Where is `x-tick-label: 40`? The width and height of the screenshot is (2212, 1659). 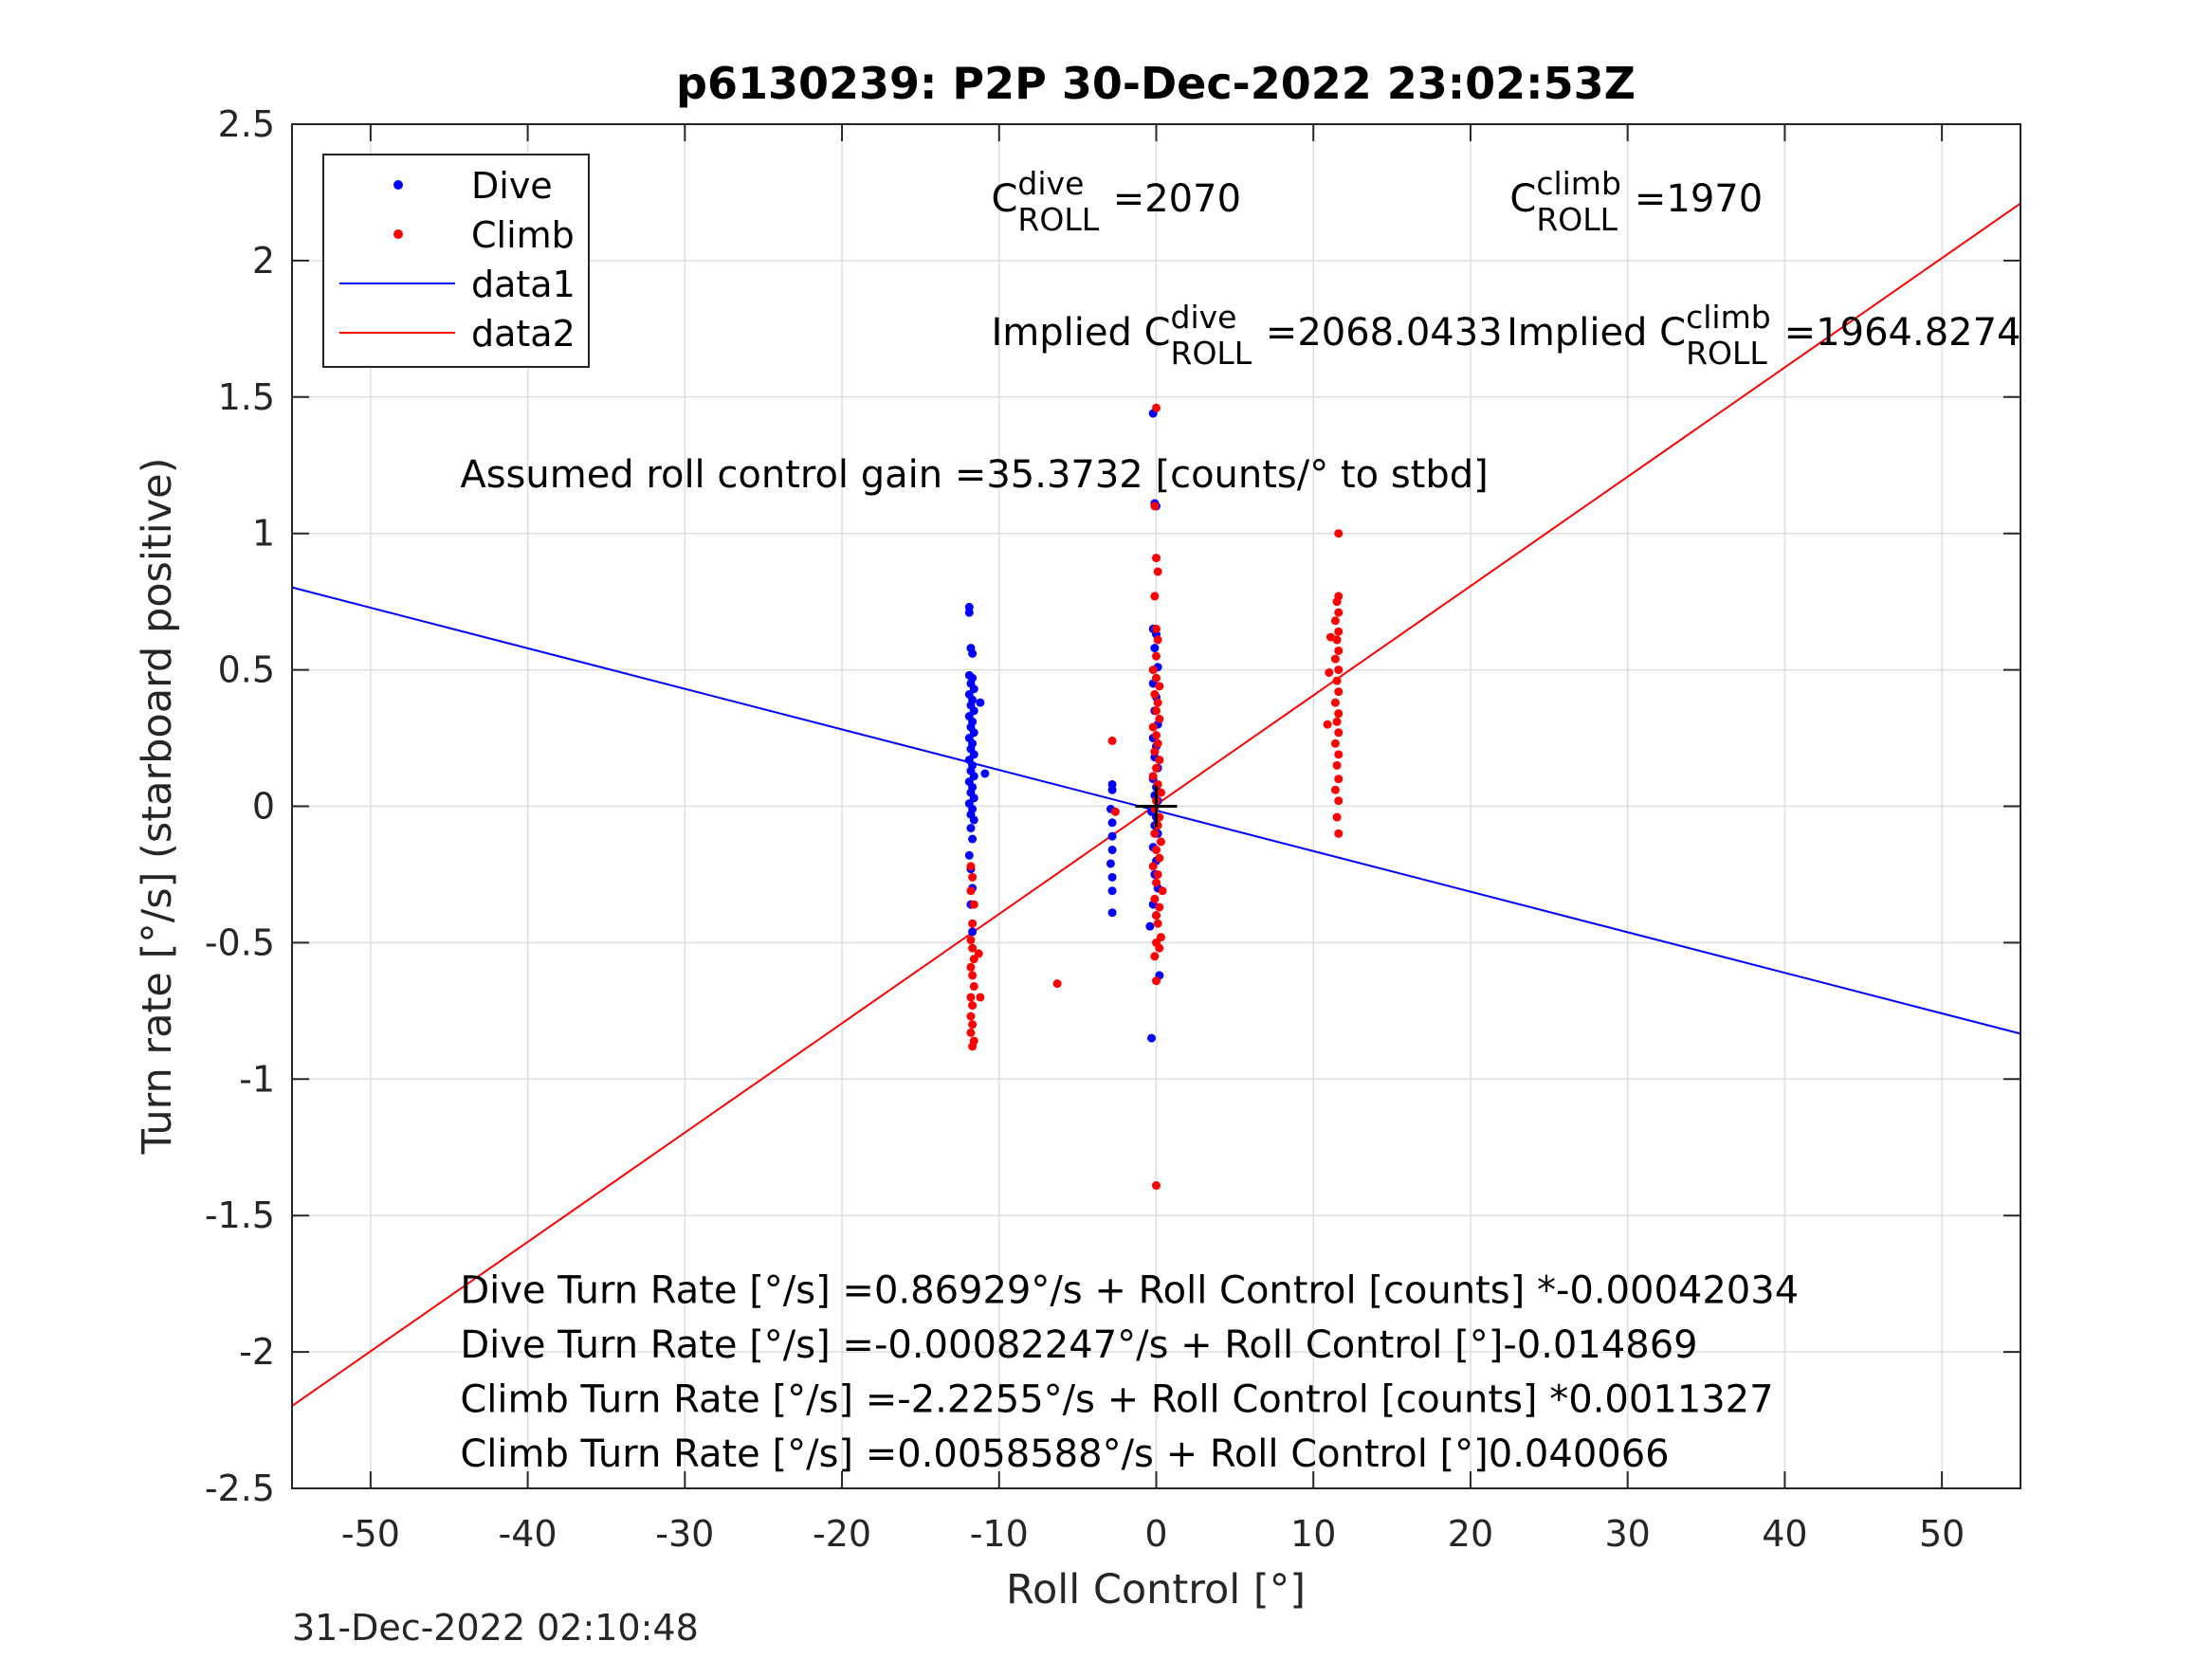 x-tick-label: 40 is located at coordinates (1784, 1534).